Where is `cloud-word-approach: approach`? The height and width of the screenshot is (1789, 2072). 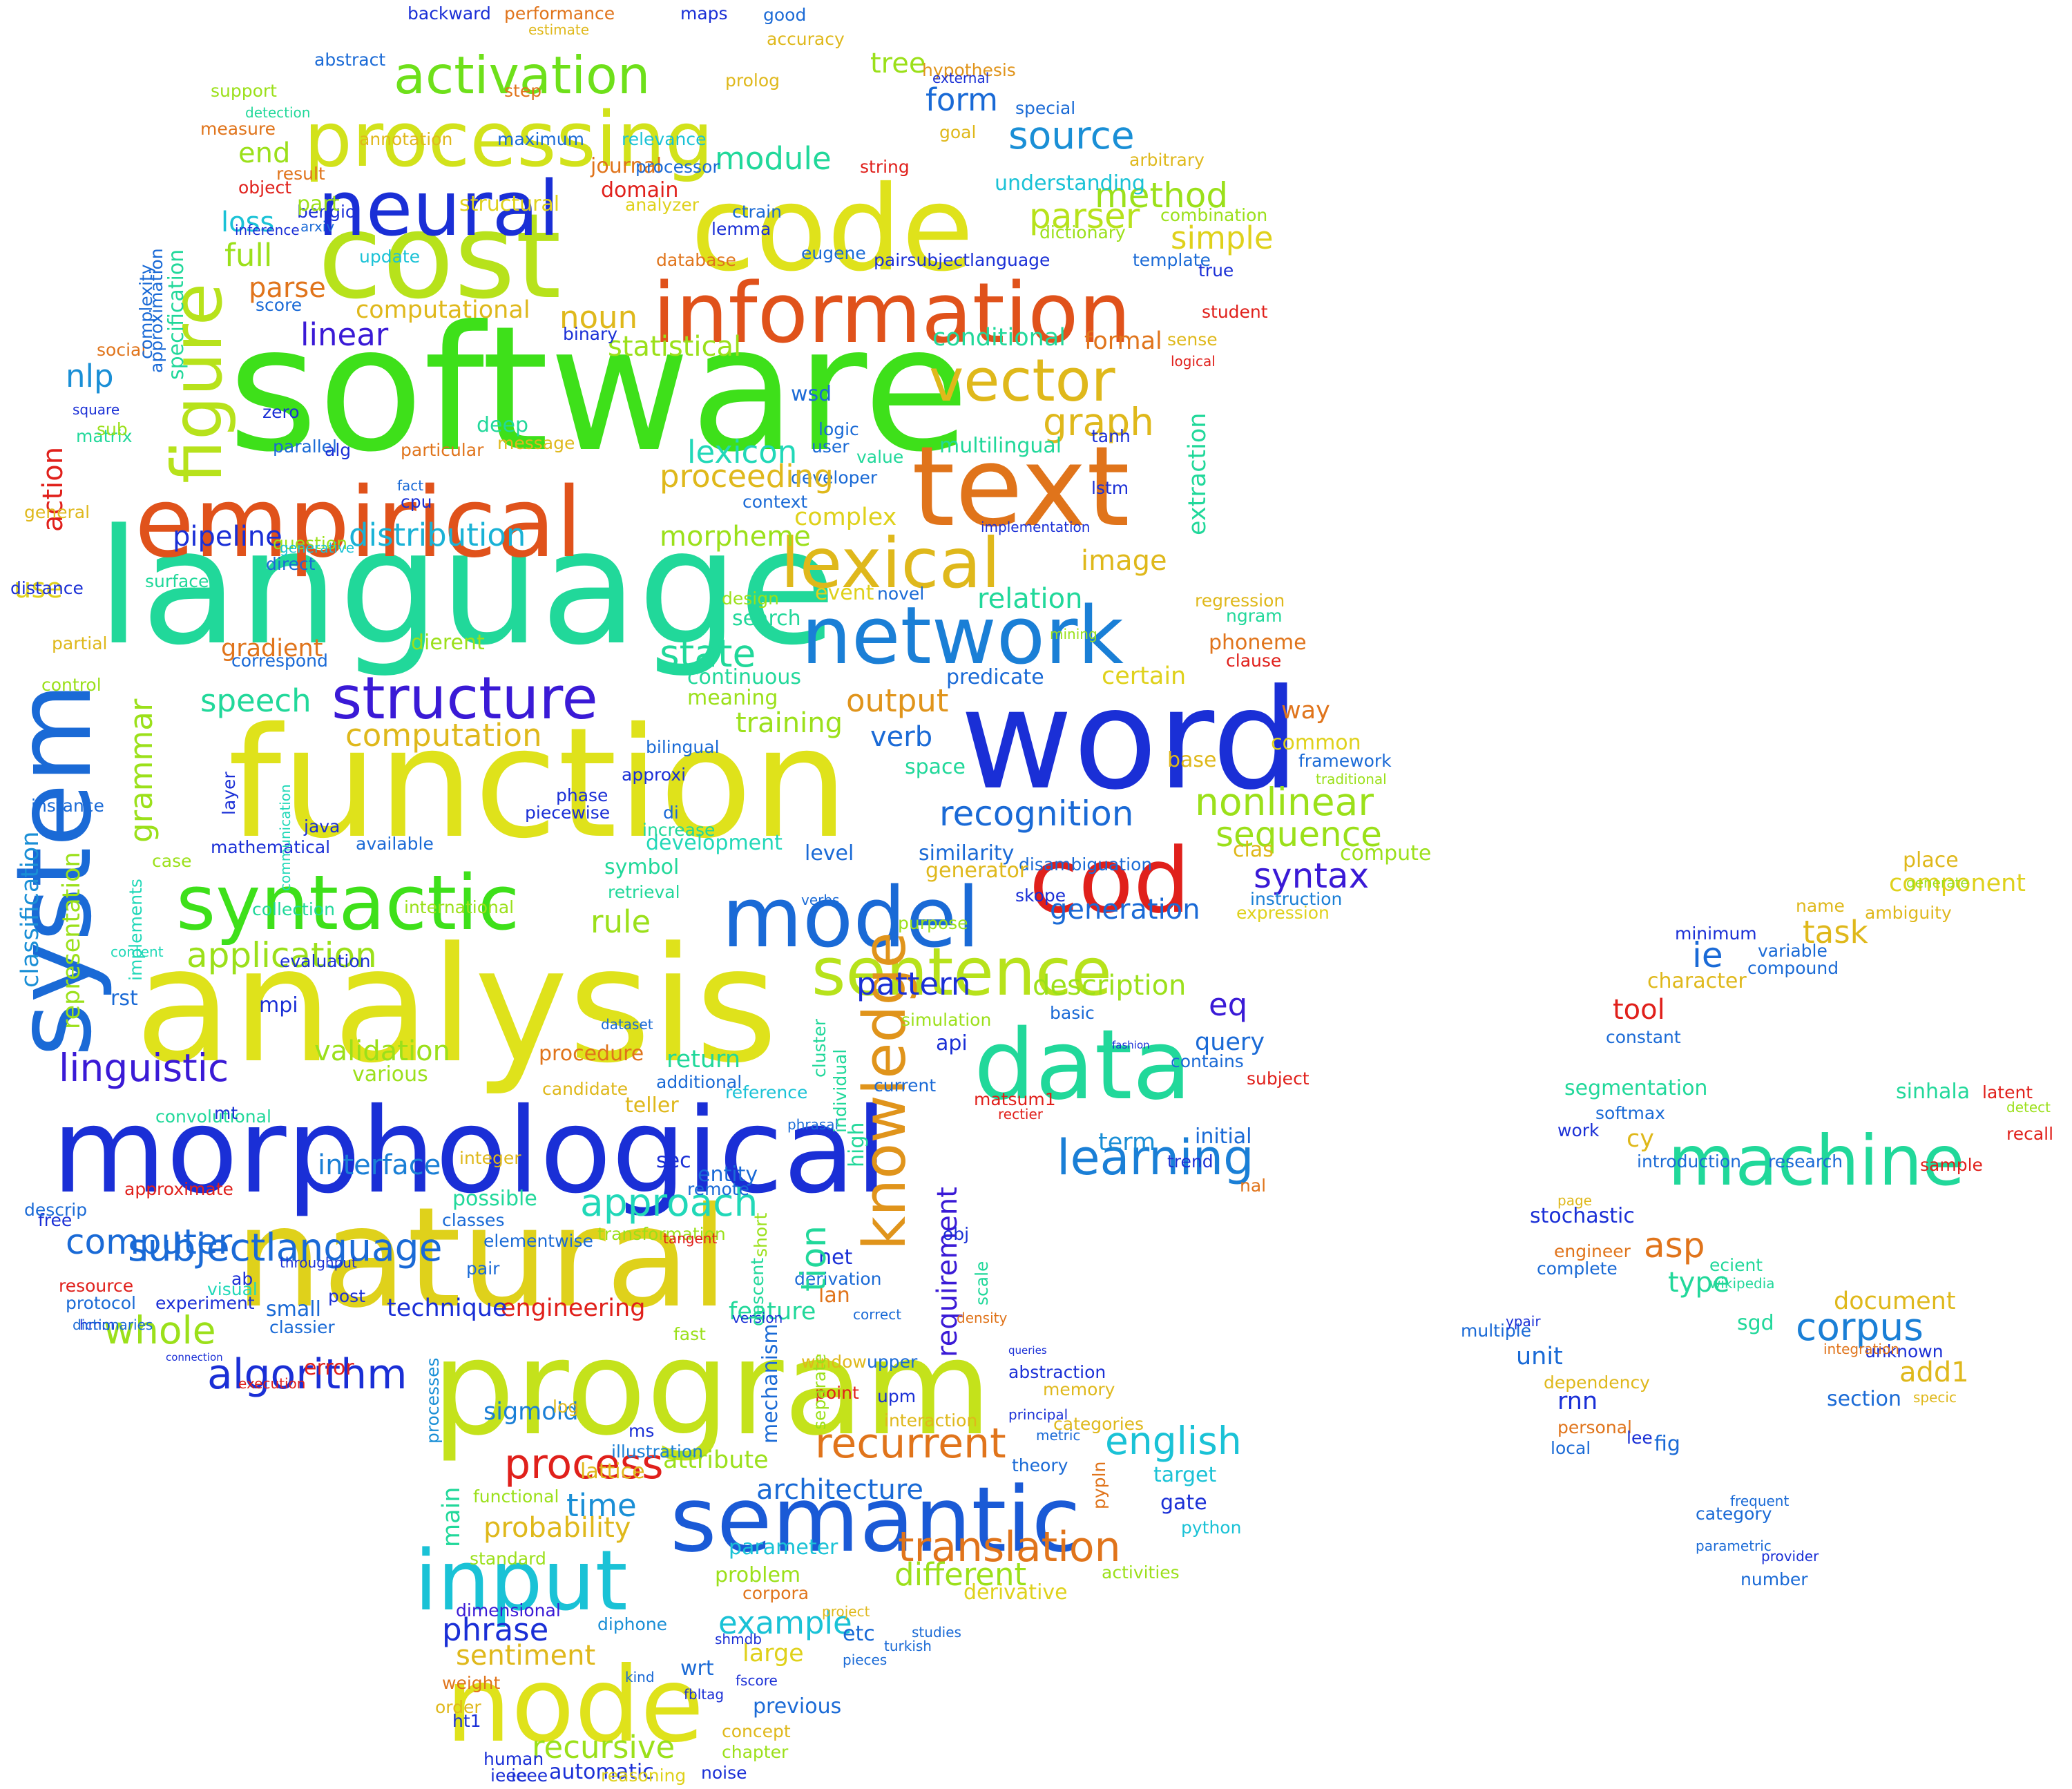 cloud-word-approach: approach is located at coordinates (669, 1203).